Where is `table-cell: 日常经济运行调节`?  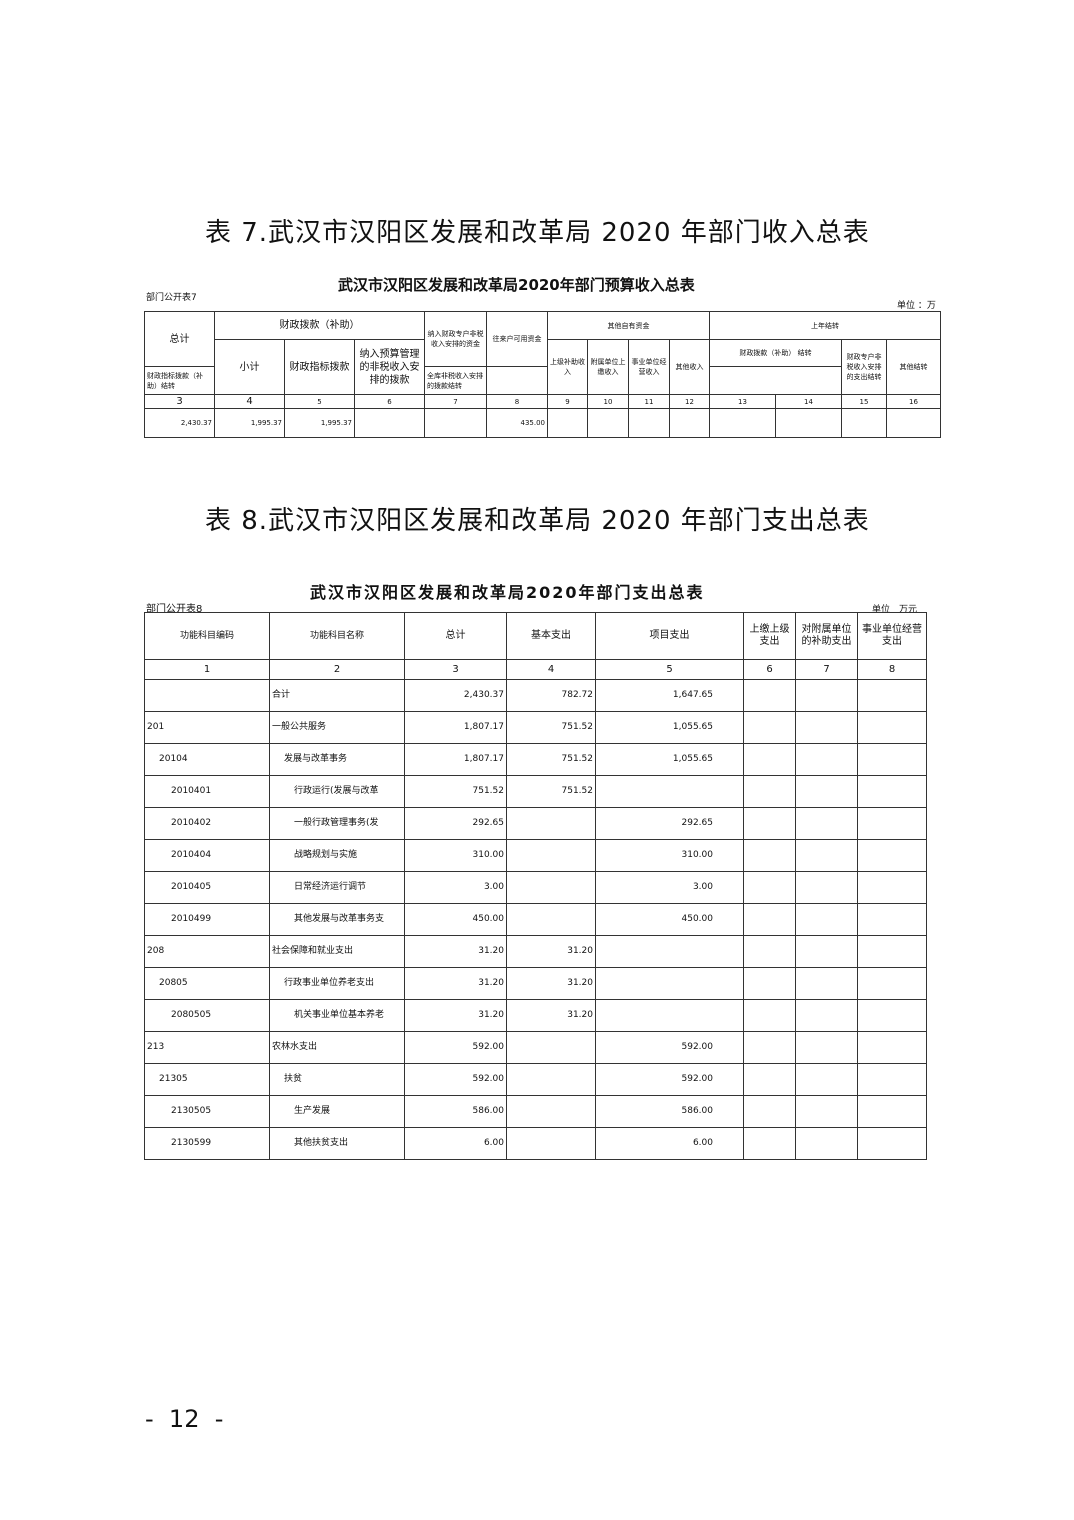 table-cell: 日常经济运行调节 is located at coordinates (337, 887).